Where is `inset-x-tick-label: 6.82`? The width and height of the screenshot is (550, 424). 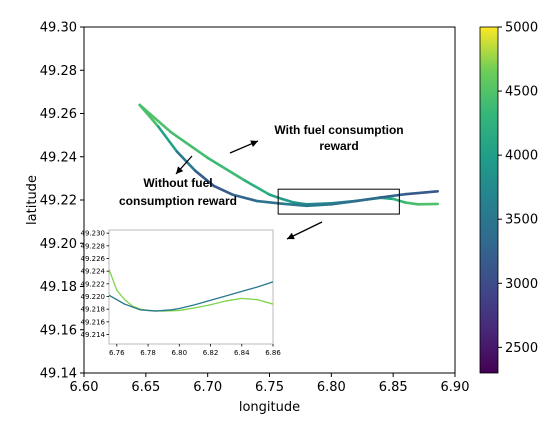 inset-x-tick-label: 6.82 is located at coordinates (211, 353).